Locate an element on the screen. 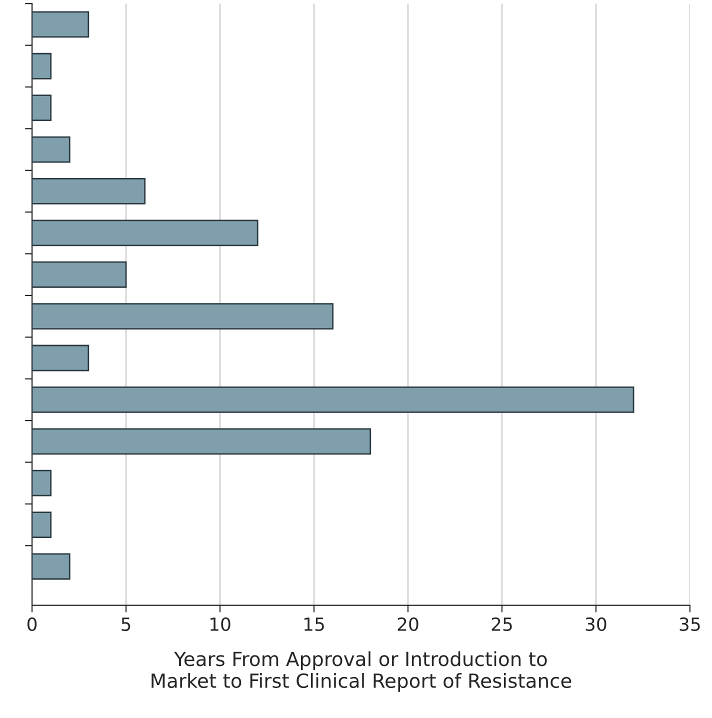  x-tick-label: 20 is located at coordinates (408, 624).